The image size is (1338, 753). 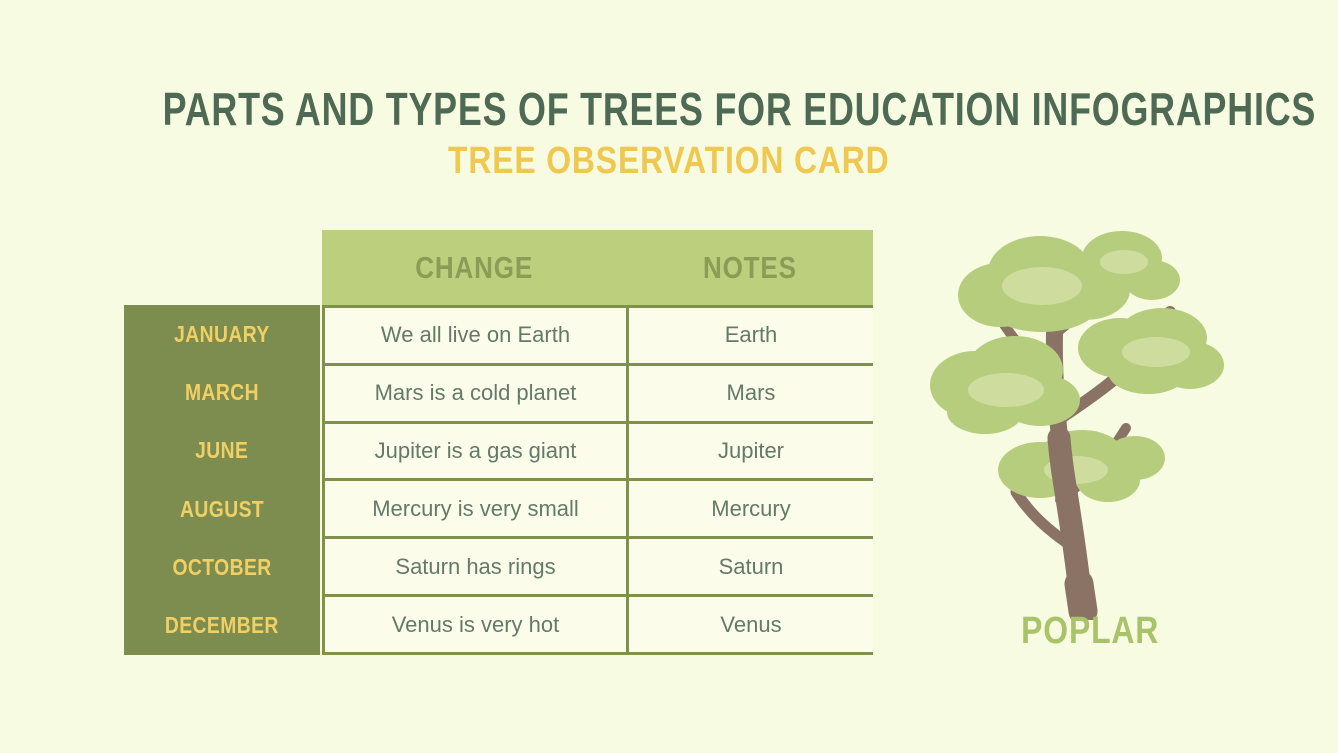 I want to click on table-header-row: CHANGE NOTES, so click(x=597, y=267).